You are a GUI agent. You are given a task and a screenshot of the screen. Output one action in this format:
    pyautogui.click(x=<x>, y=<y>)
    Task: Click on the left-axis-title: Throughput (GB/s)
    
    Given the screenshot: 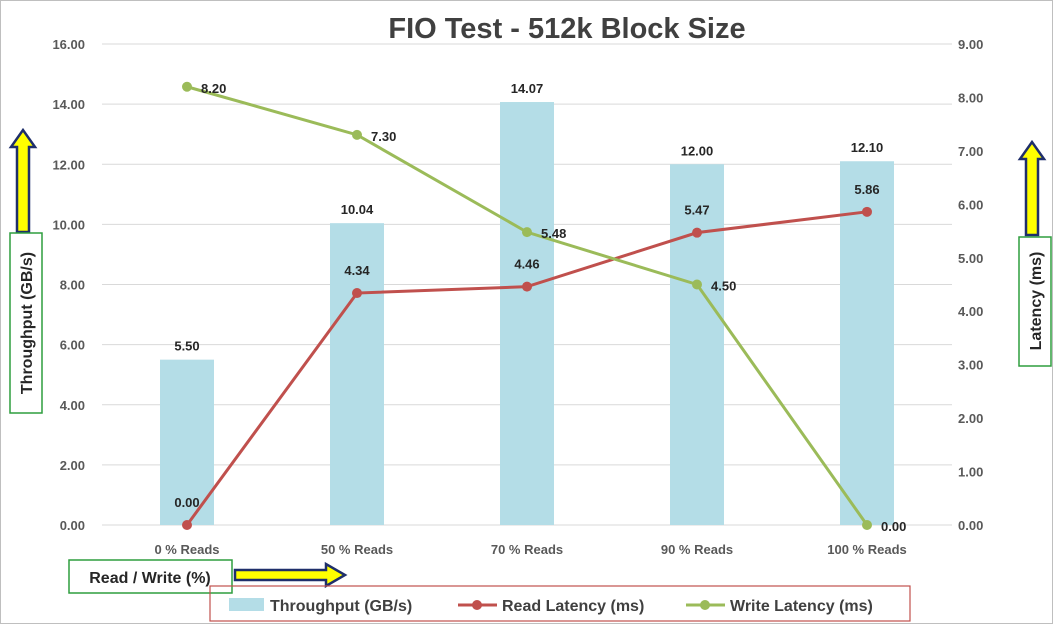 What is the action you would take?
    pyautogui.click(x=27, y=323)
    